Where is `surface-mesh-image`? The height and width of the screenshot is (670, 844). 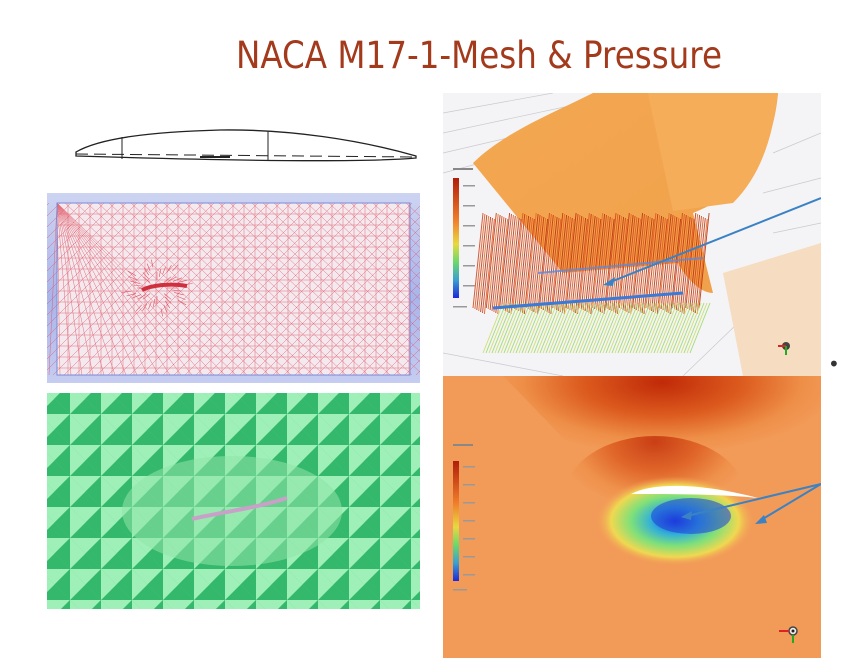 surface-mesh-image is located at coordinates (233, 501).